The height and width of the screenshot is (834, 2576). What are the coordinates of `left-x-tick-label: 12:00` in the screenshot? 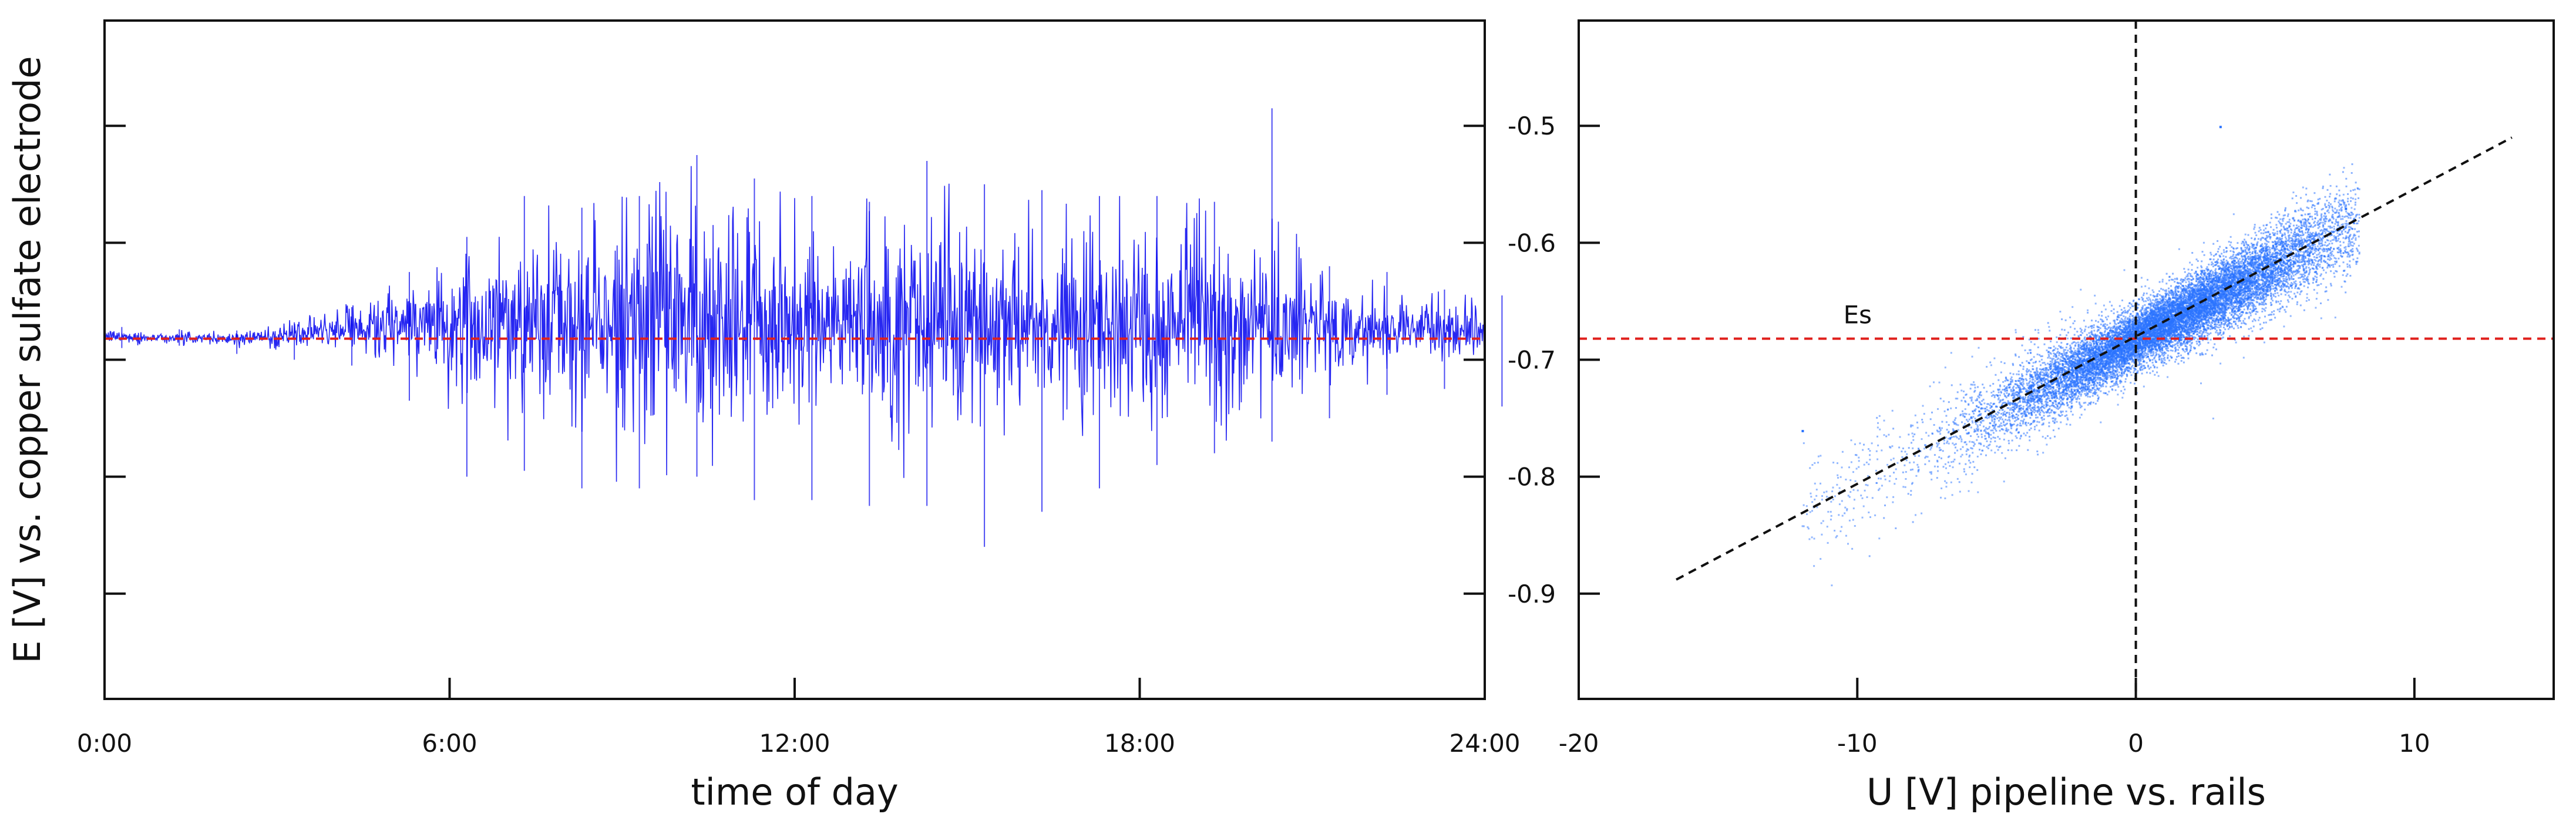 It's located at (794, 743).